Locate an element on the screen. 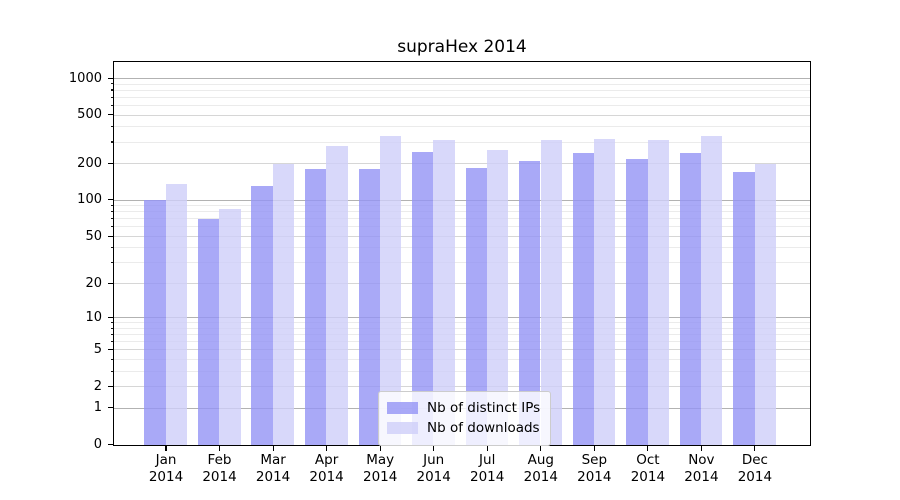 This screenshot has height=500, width=900. y-tick-label: 10 is located at coordinates (93, 317).